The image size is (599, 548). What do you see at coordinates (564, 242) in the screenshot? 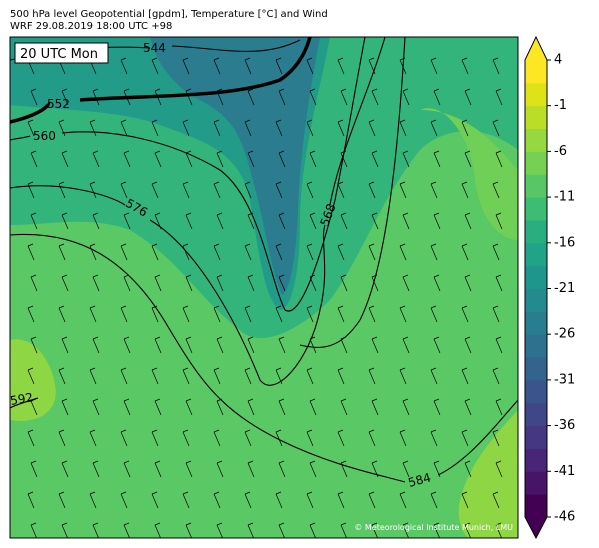
I see `colorbar-tick-label: -16` at bounding box center [564, 242].